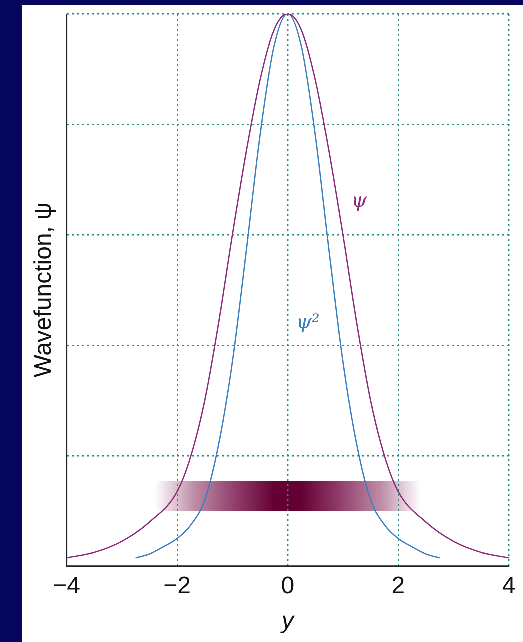  What do you see at coordinates (359, 200) in the screenshot?
I see `series-label: ψ` at bounding box center [359, 200].